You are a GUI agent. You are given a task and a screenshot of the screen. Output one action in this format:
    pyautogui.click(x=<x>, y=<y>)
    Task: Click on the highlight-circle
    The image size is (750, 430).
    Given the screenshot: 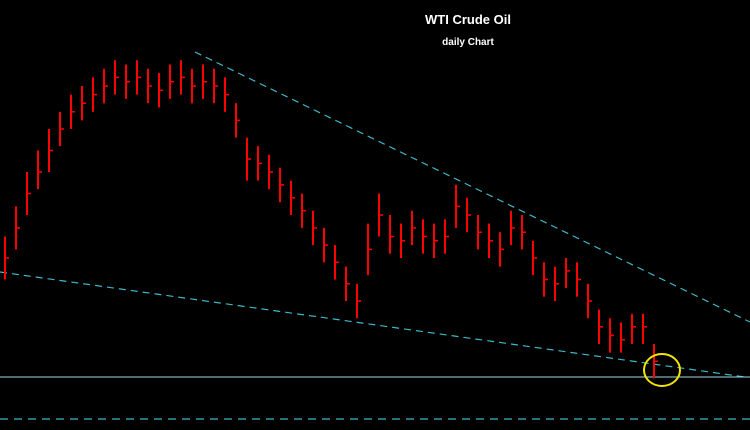 What is the action you would take?
    pyautogui.click(x=662, y=370)
    